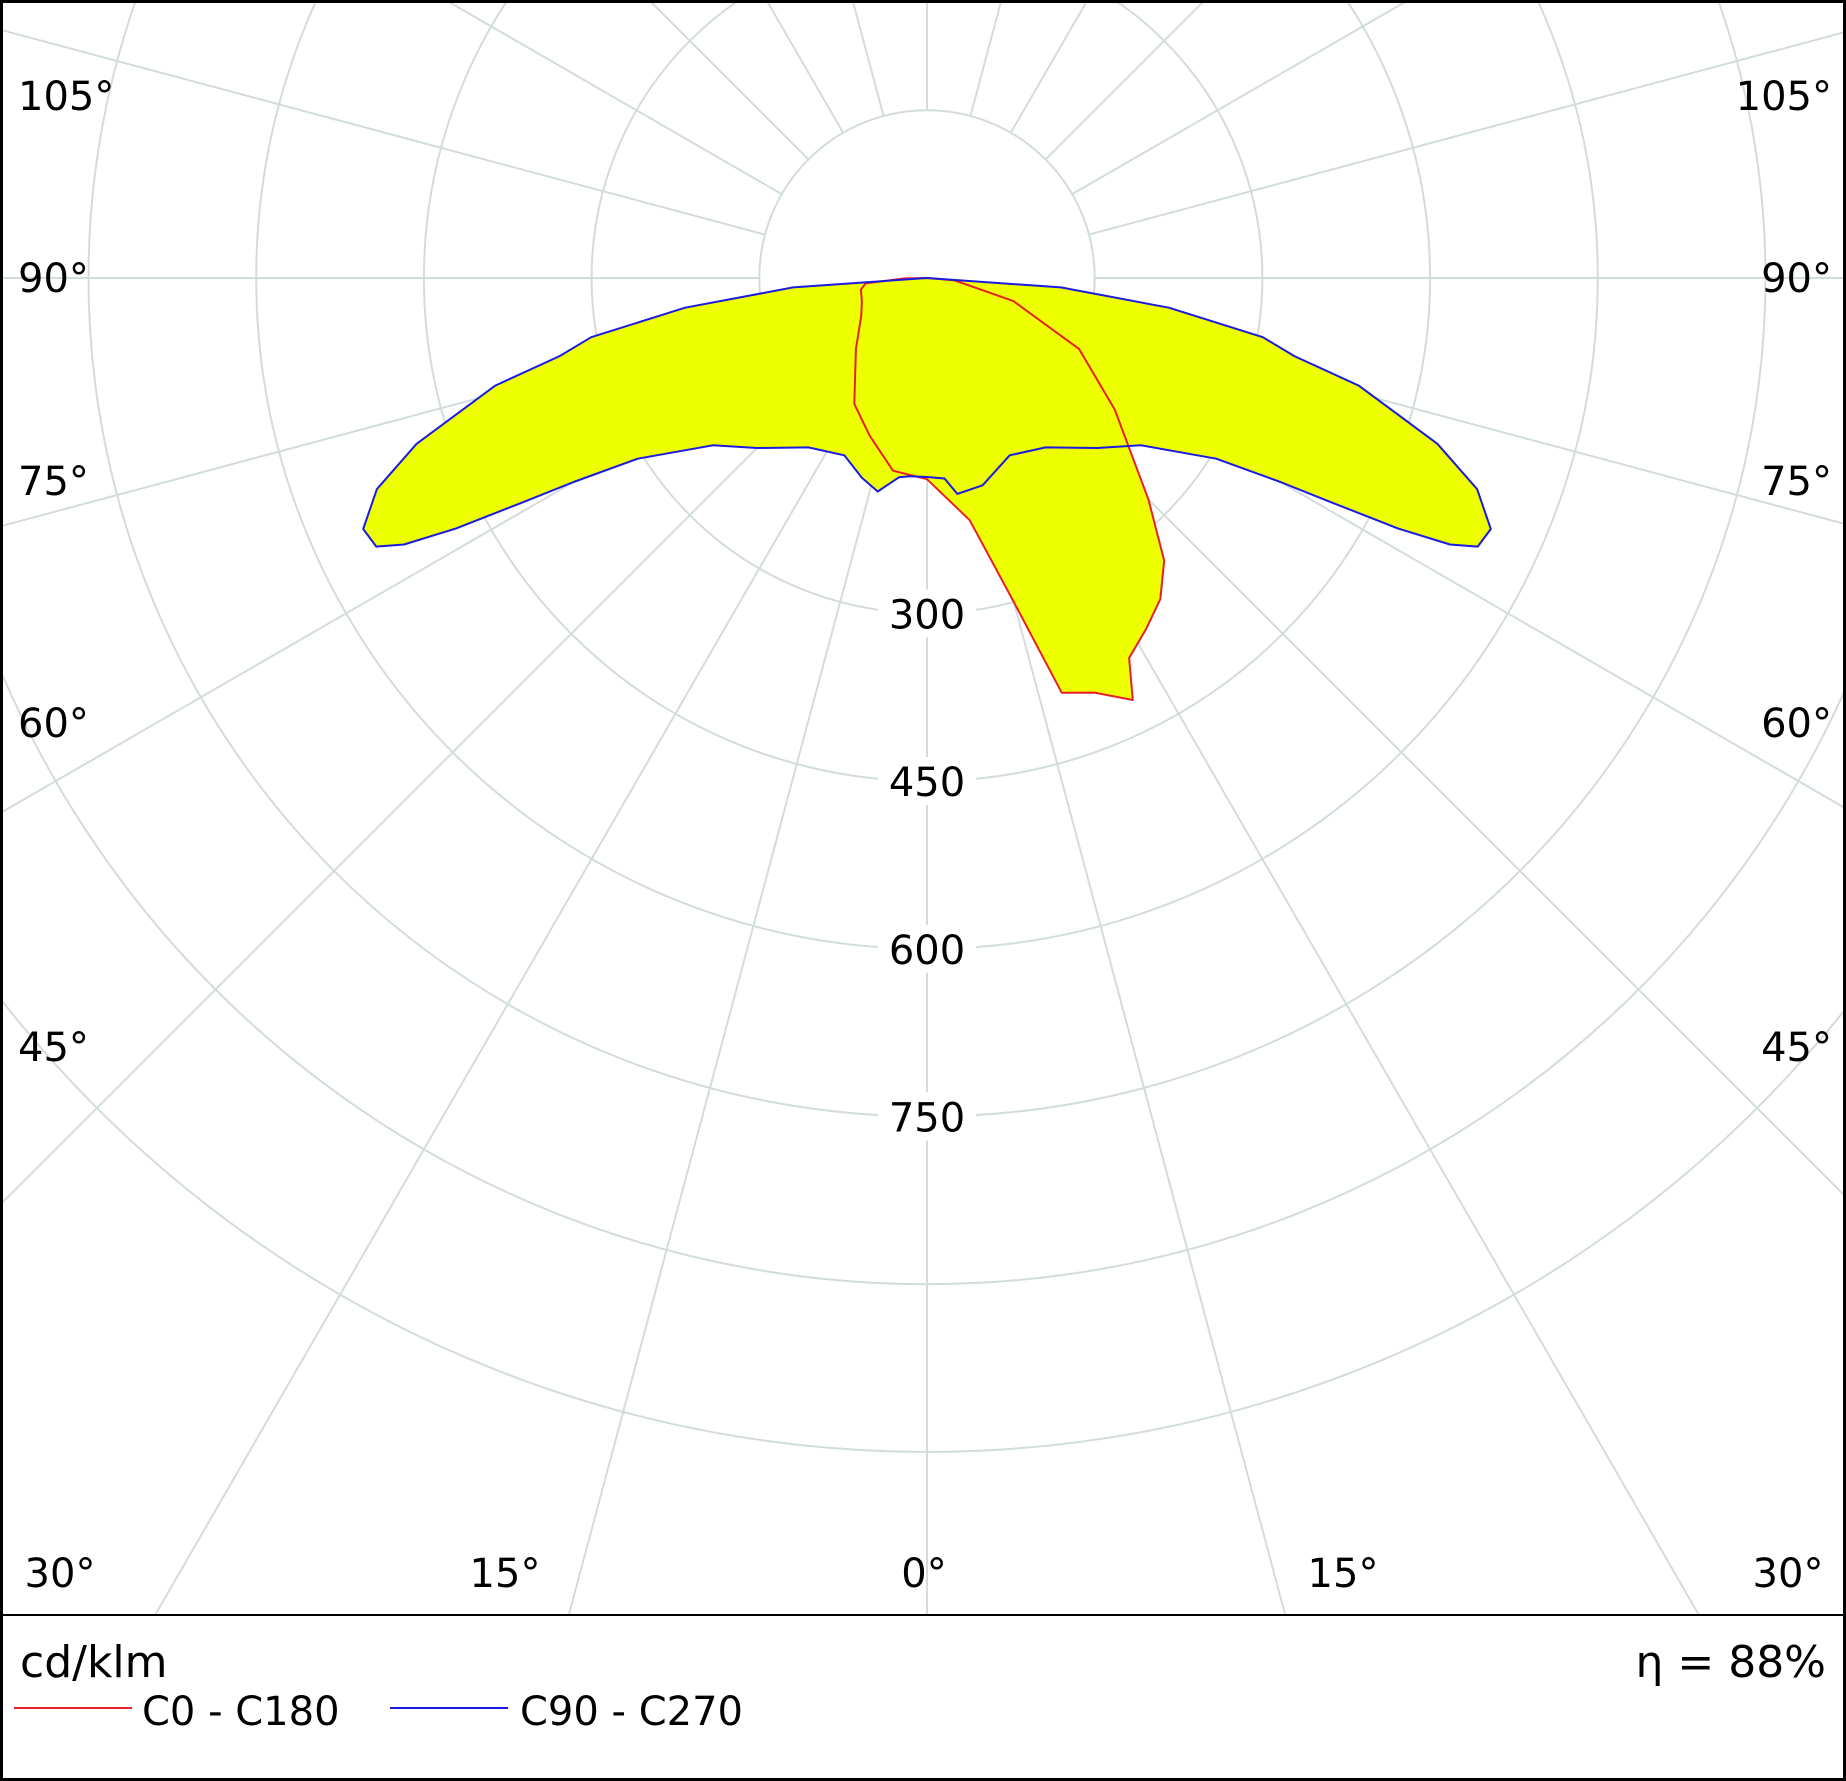 The width and height of the screenshot is (1846, 1781). What do you see at coordinates (241, 1712) in the screenshot?
I see `legend-label-c0-c180: C0 - C180` at bounding box center [241, 1712].